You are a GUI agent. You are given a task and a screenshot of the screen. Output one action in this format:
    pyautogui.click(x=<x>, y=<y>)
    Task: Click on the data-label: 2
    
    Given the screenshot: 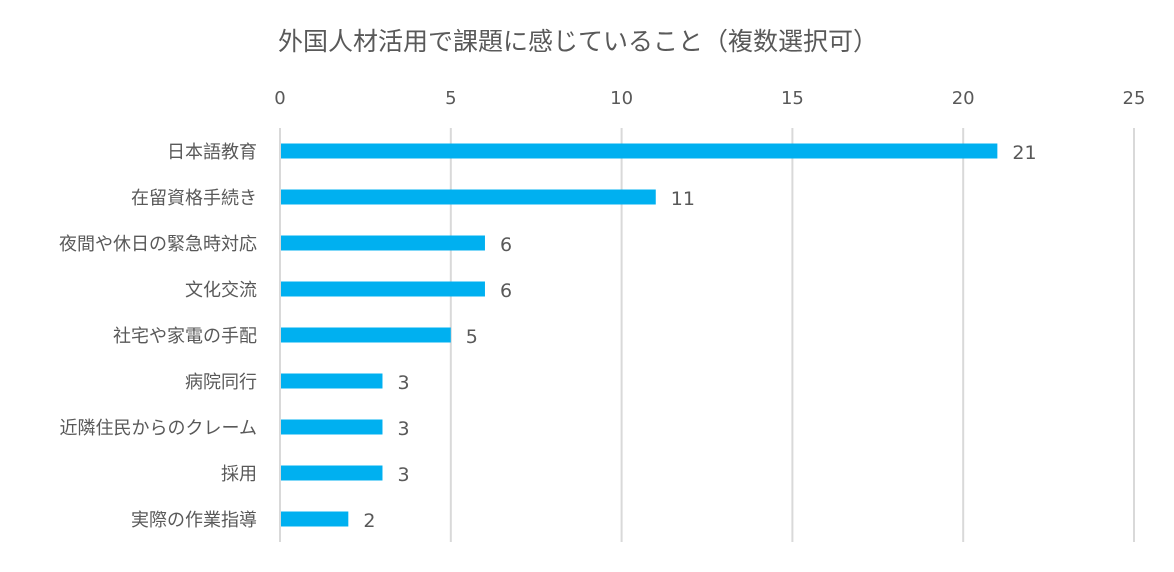 What is the action you would take?
    pyautogui.click(x=369, y=521)
    